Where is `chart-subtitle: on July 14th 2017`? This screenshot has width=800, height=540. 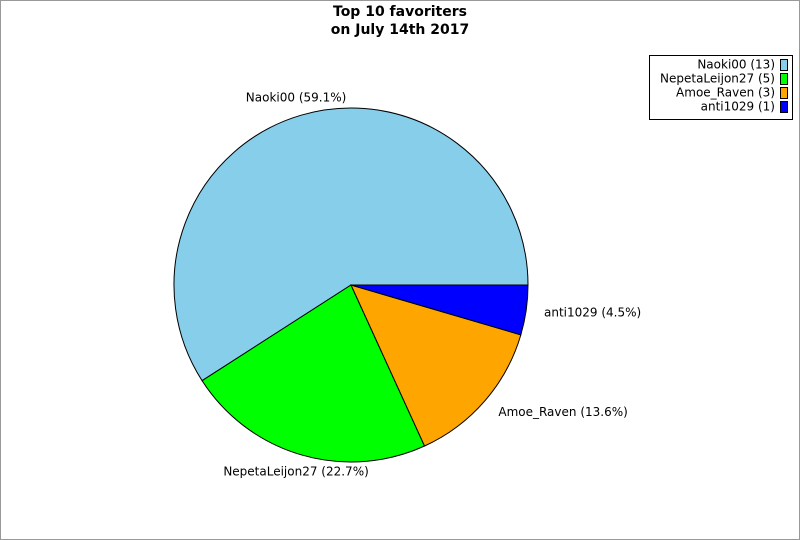 chart-subtitle: on July 14th 2017 is located at coordinates (400, 30).